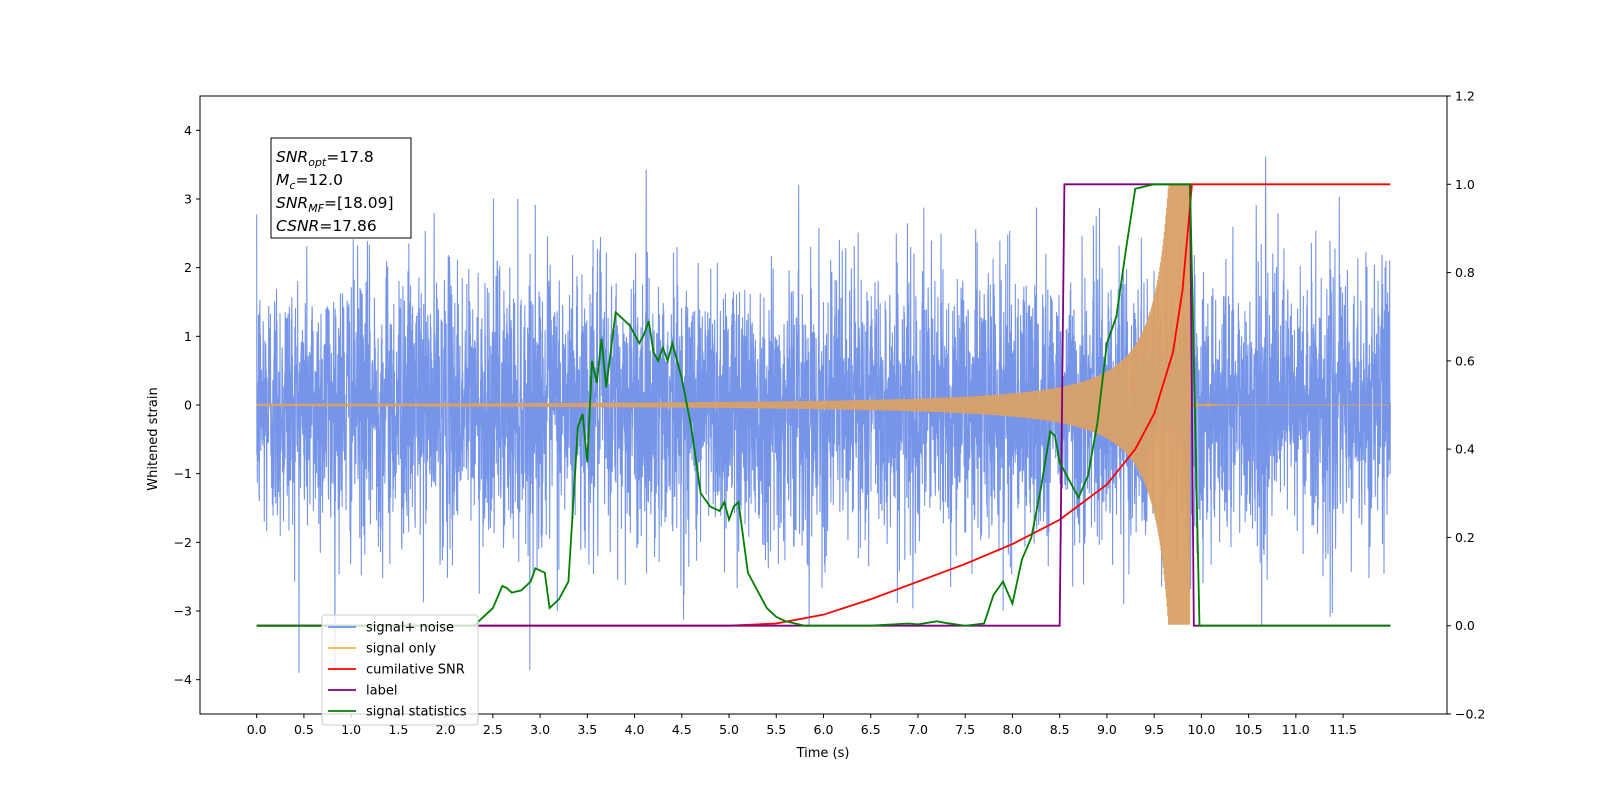  I want to click on y-axis-label: Whitened strain, so click(153, 438).